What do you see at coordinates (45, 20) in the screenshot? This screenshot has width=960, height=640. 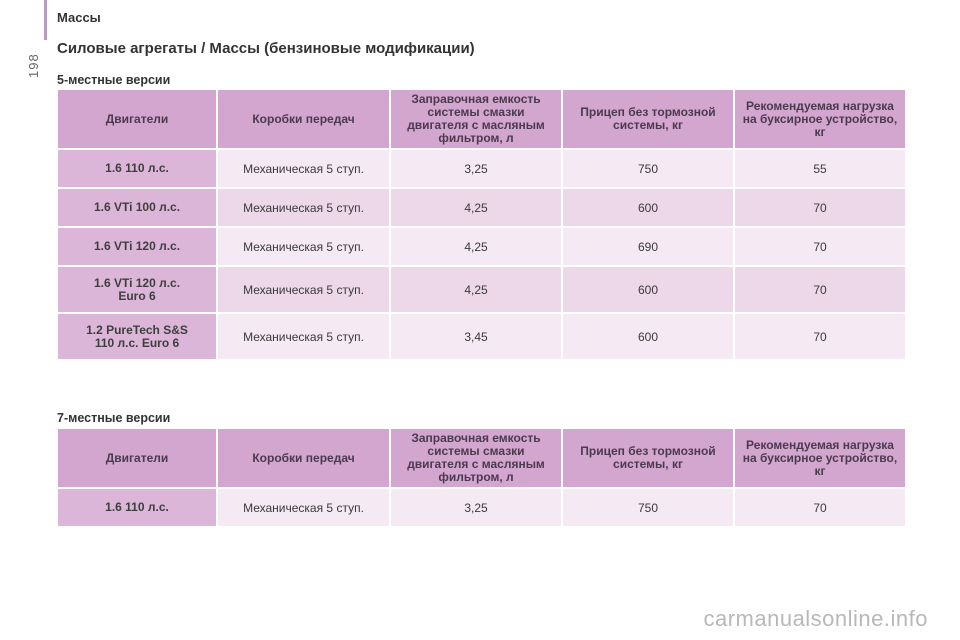 I see `accent-rule` at bounding box center [45, 20].